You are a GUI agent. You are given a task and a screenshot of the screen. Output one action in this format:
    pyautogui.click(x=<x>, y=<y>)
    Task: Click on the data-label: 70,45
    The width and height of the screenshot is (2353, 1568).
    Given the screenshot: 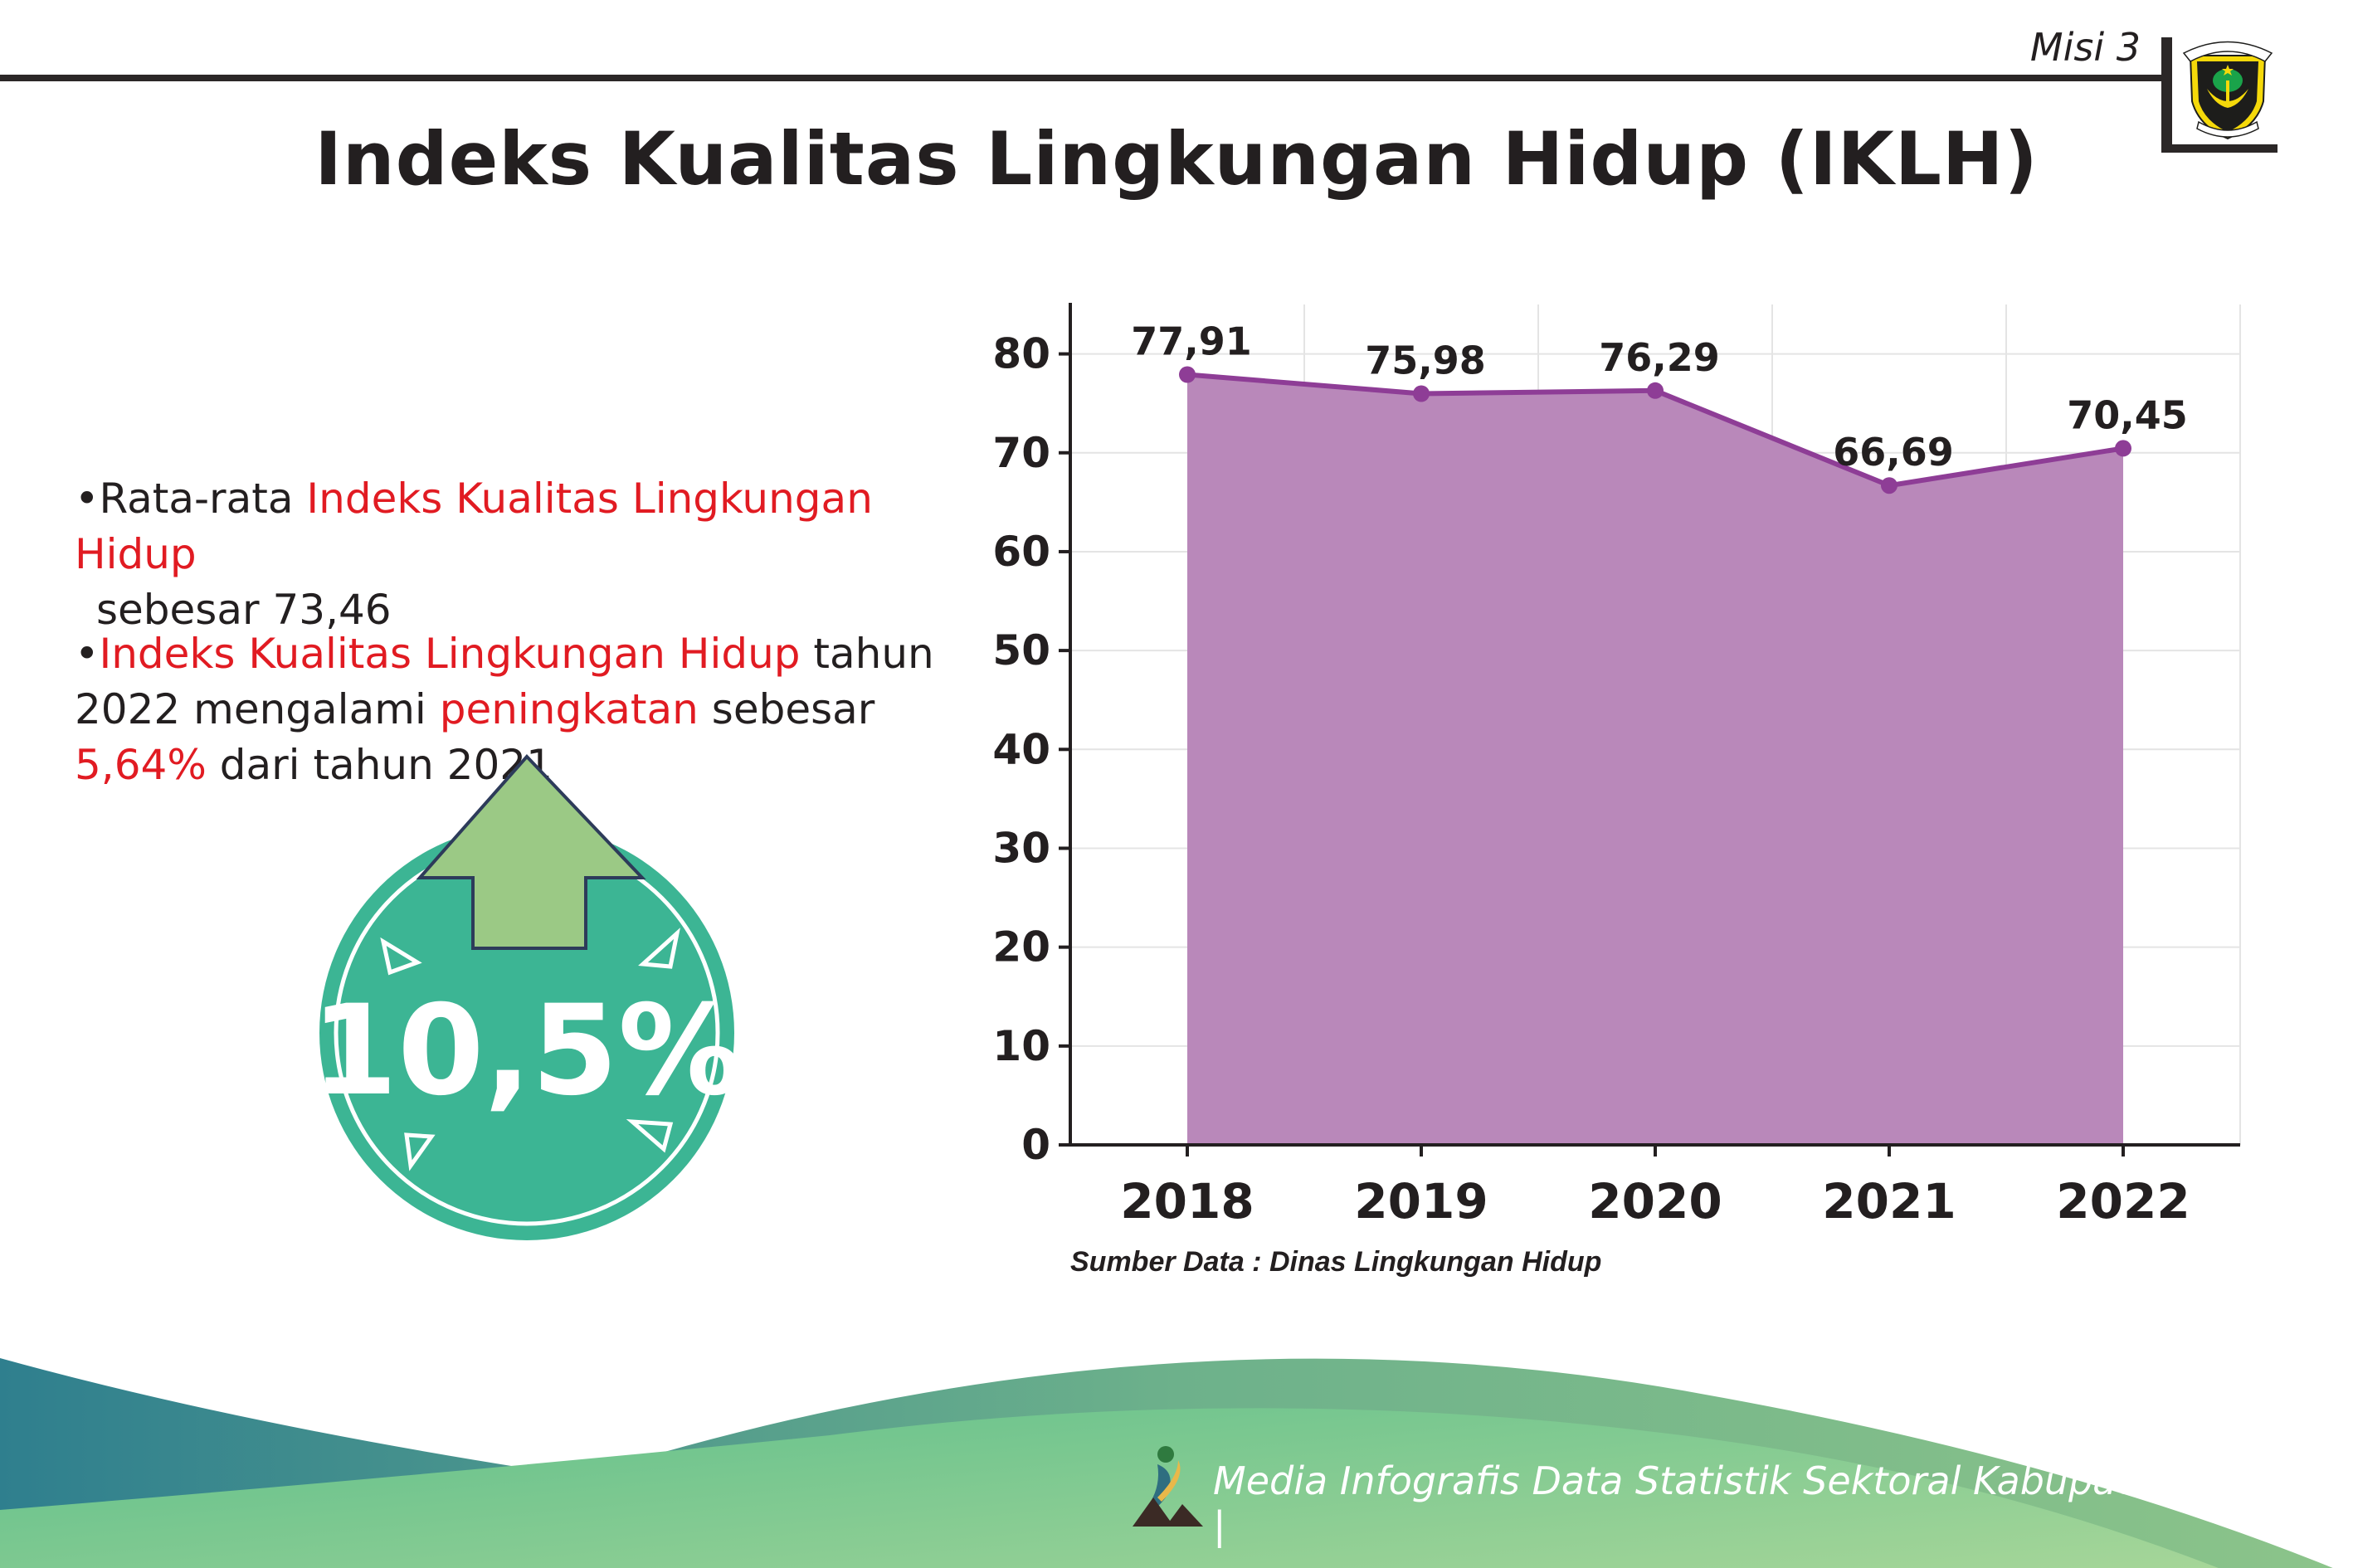 What is the action you would take?
    pyautogui.click(x=2127, y=414)
    